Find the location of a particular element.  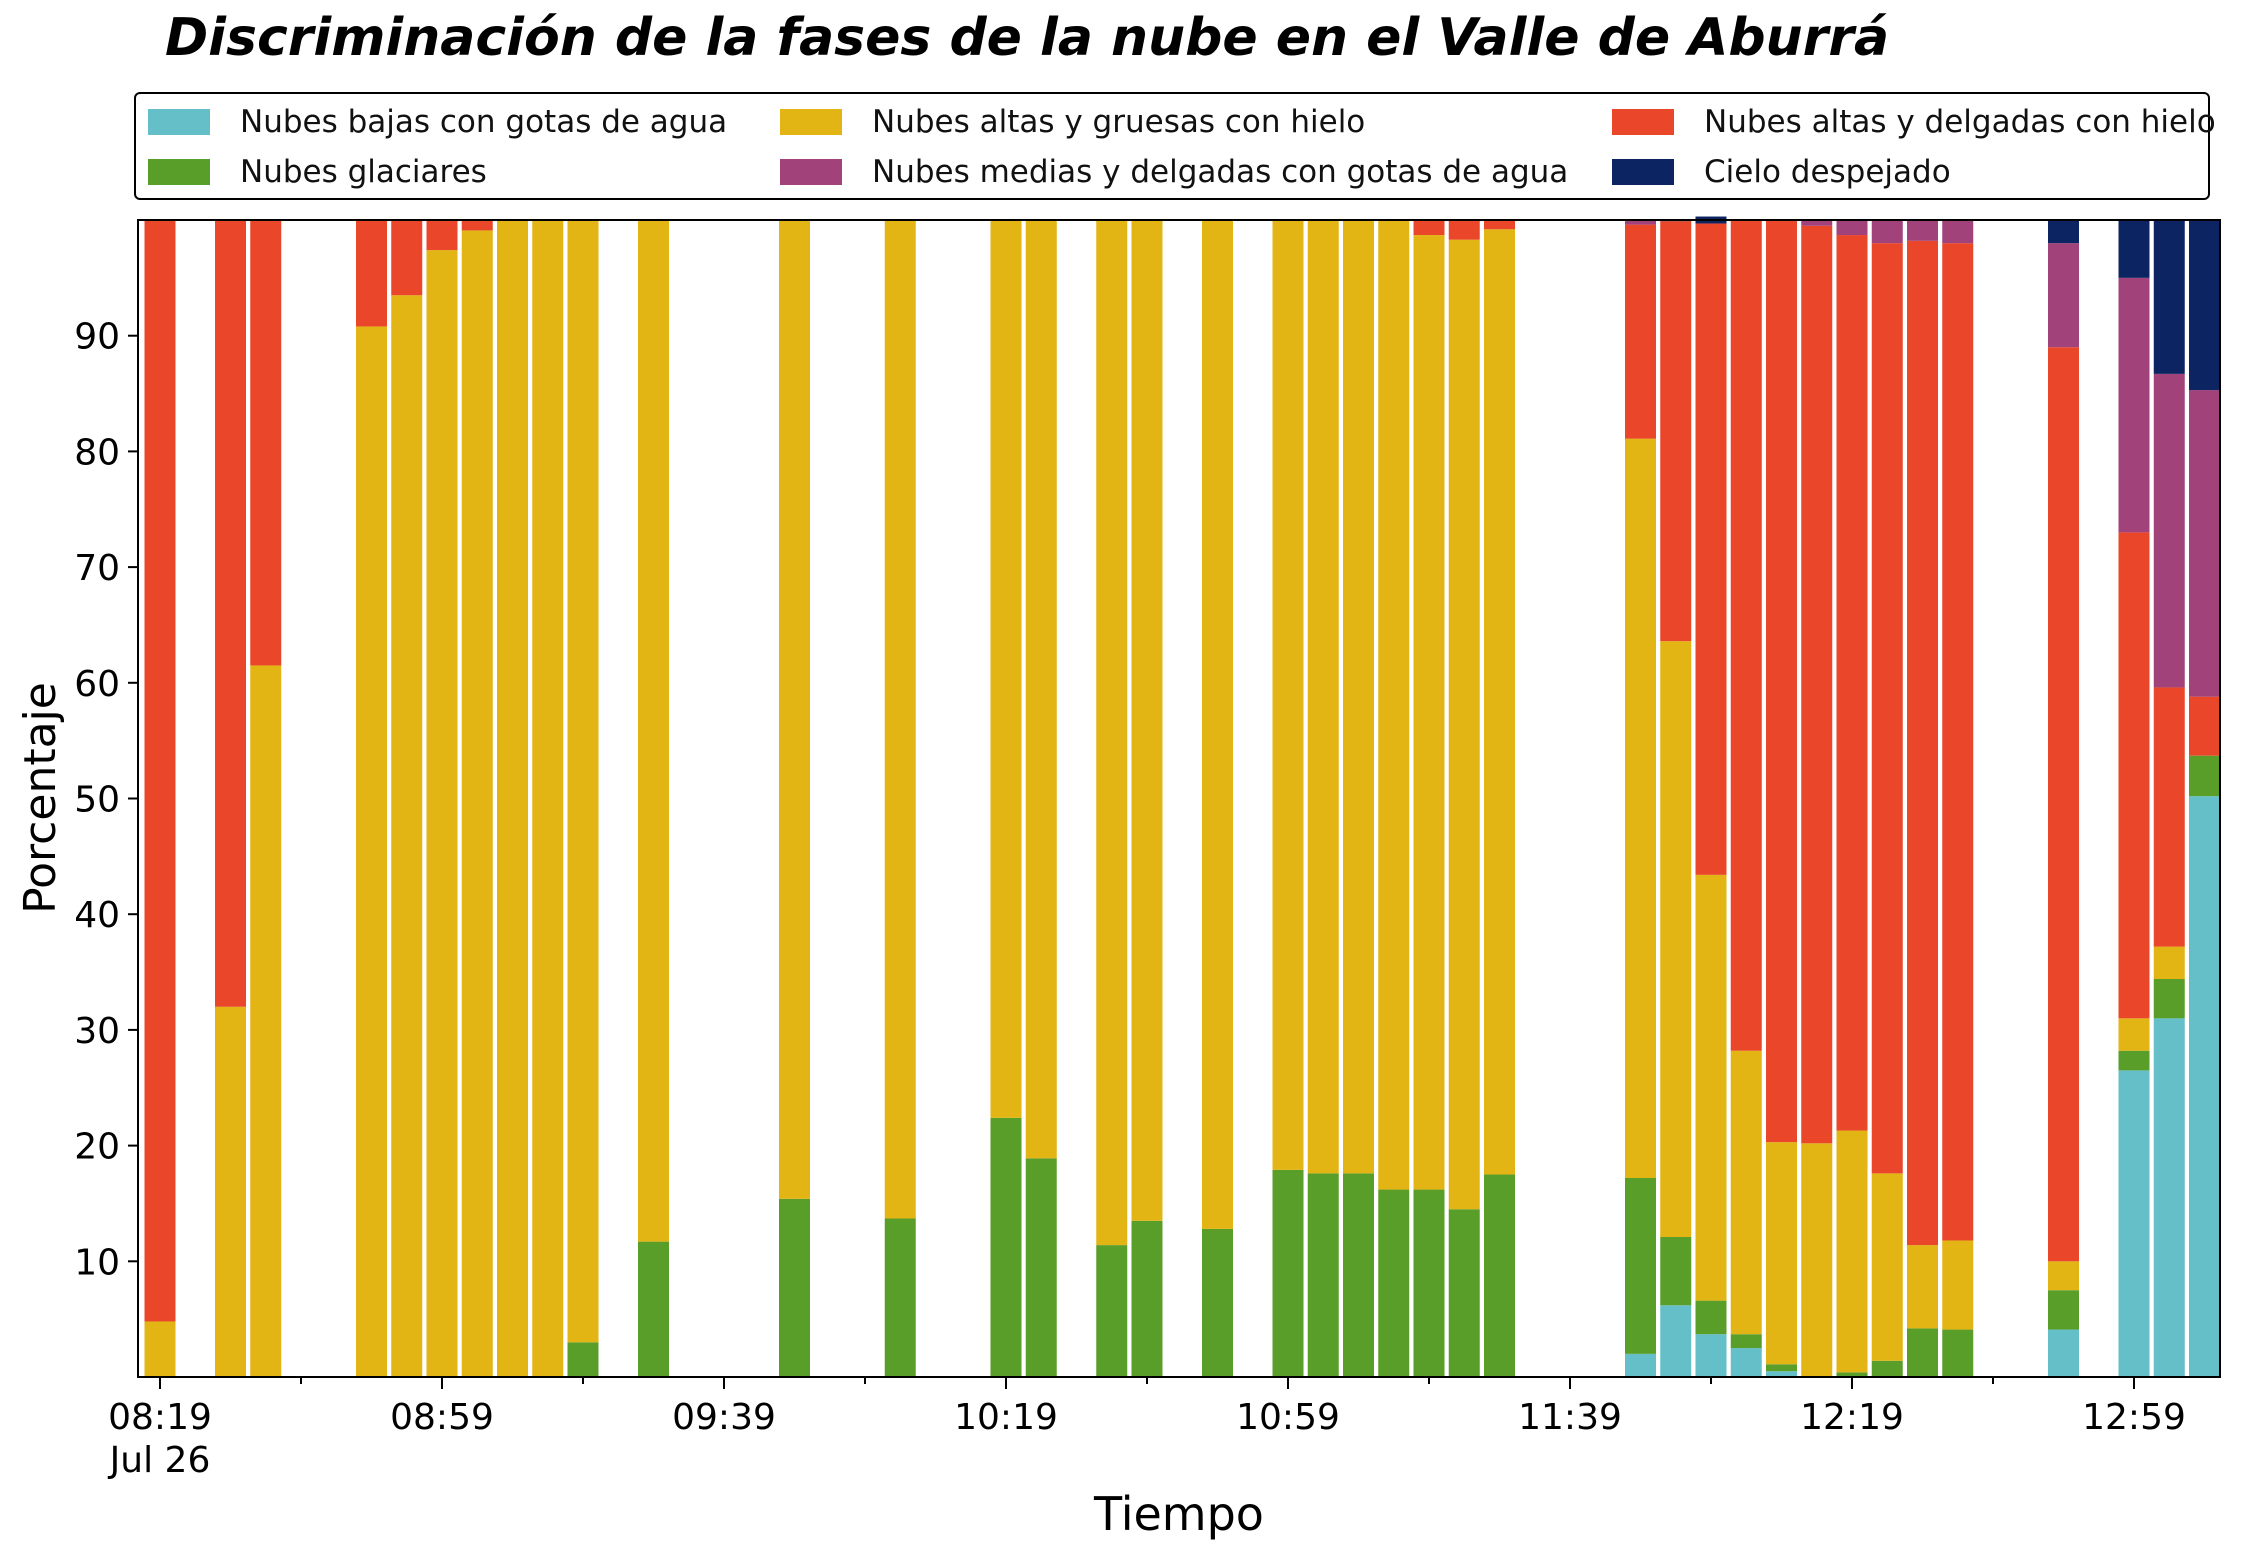

x-tick-label: 09:39 is located at coordinates (724, 1417).